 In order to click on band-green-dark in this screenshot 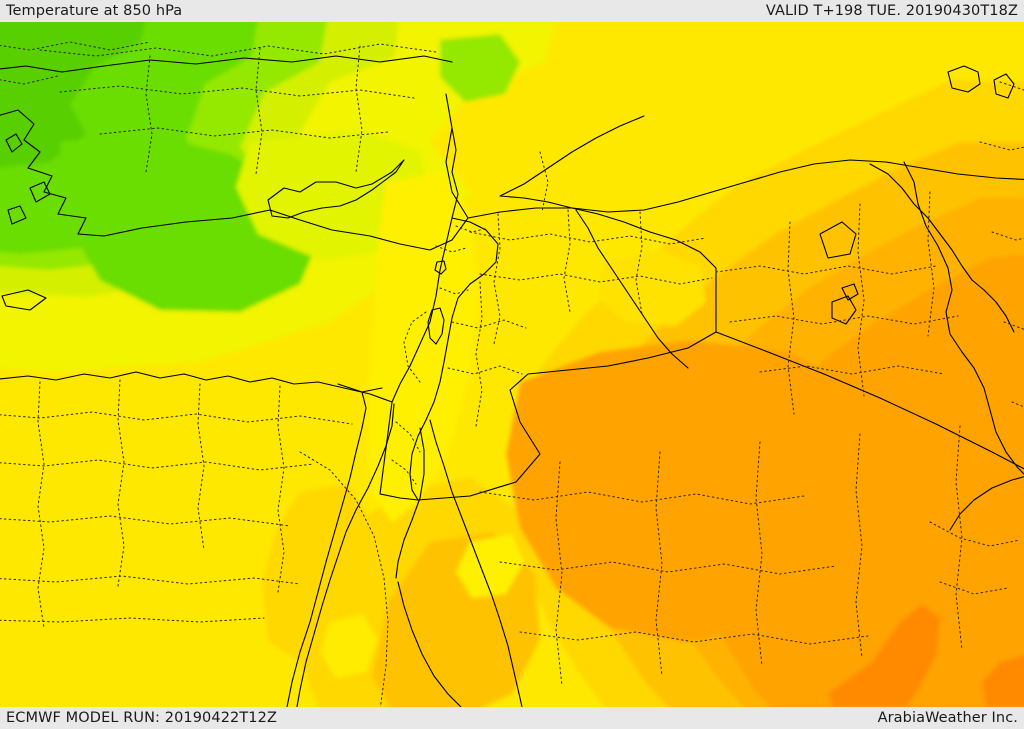, I will do `click(73, 95)`.